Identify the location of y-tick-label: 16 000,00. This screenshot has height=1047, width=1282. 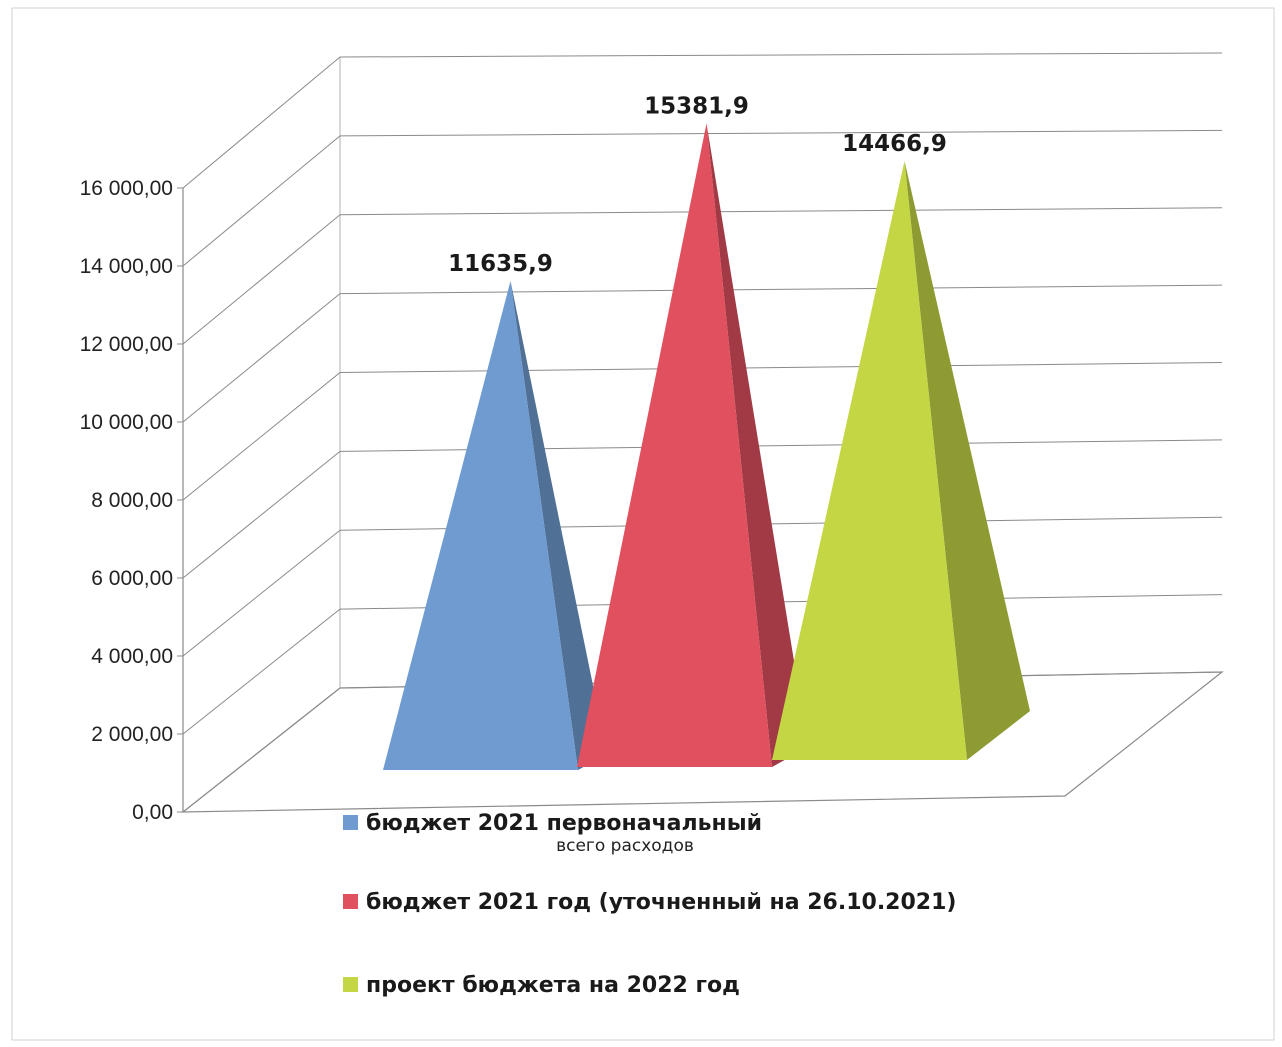
(126, 188).